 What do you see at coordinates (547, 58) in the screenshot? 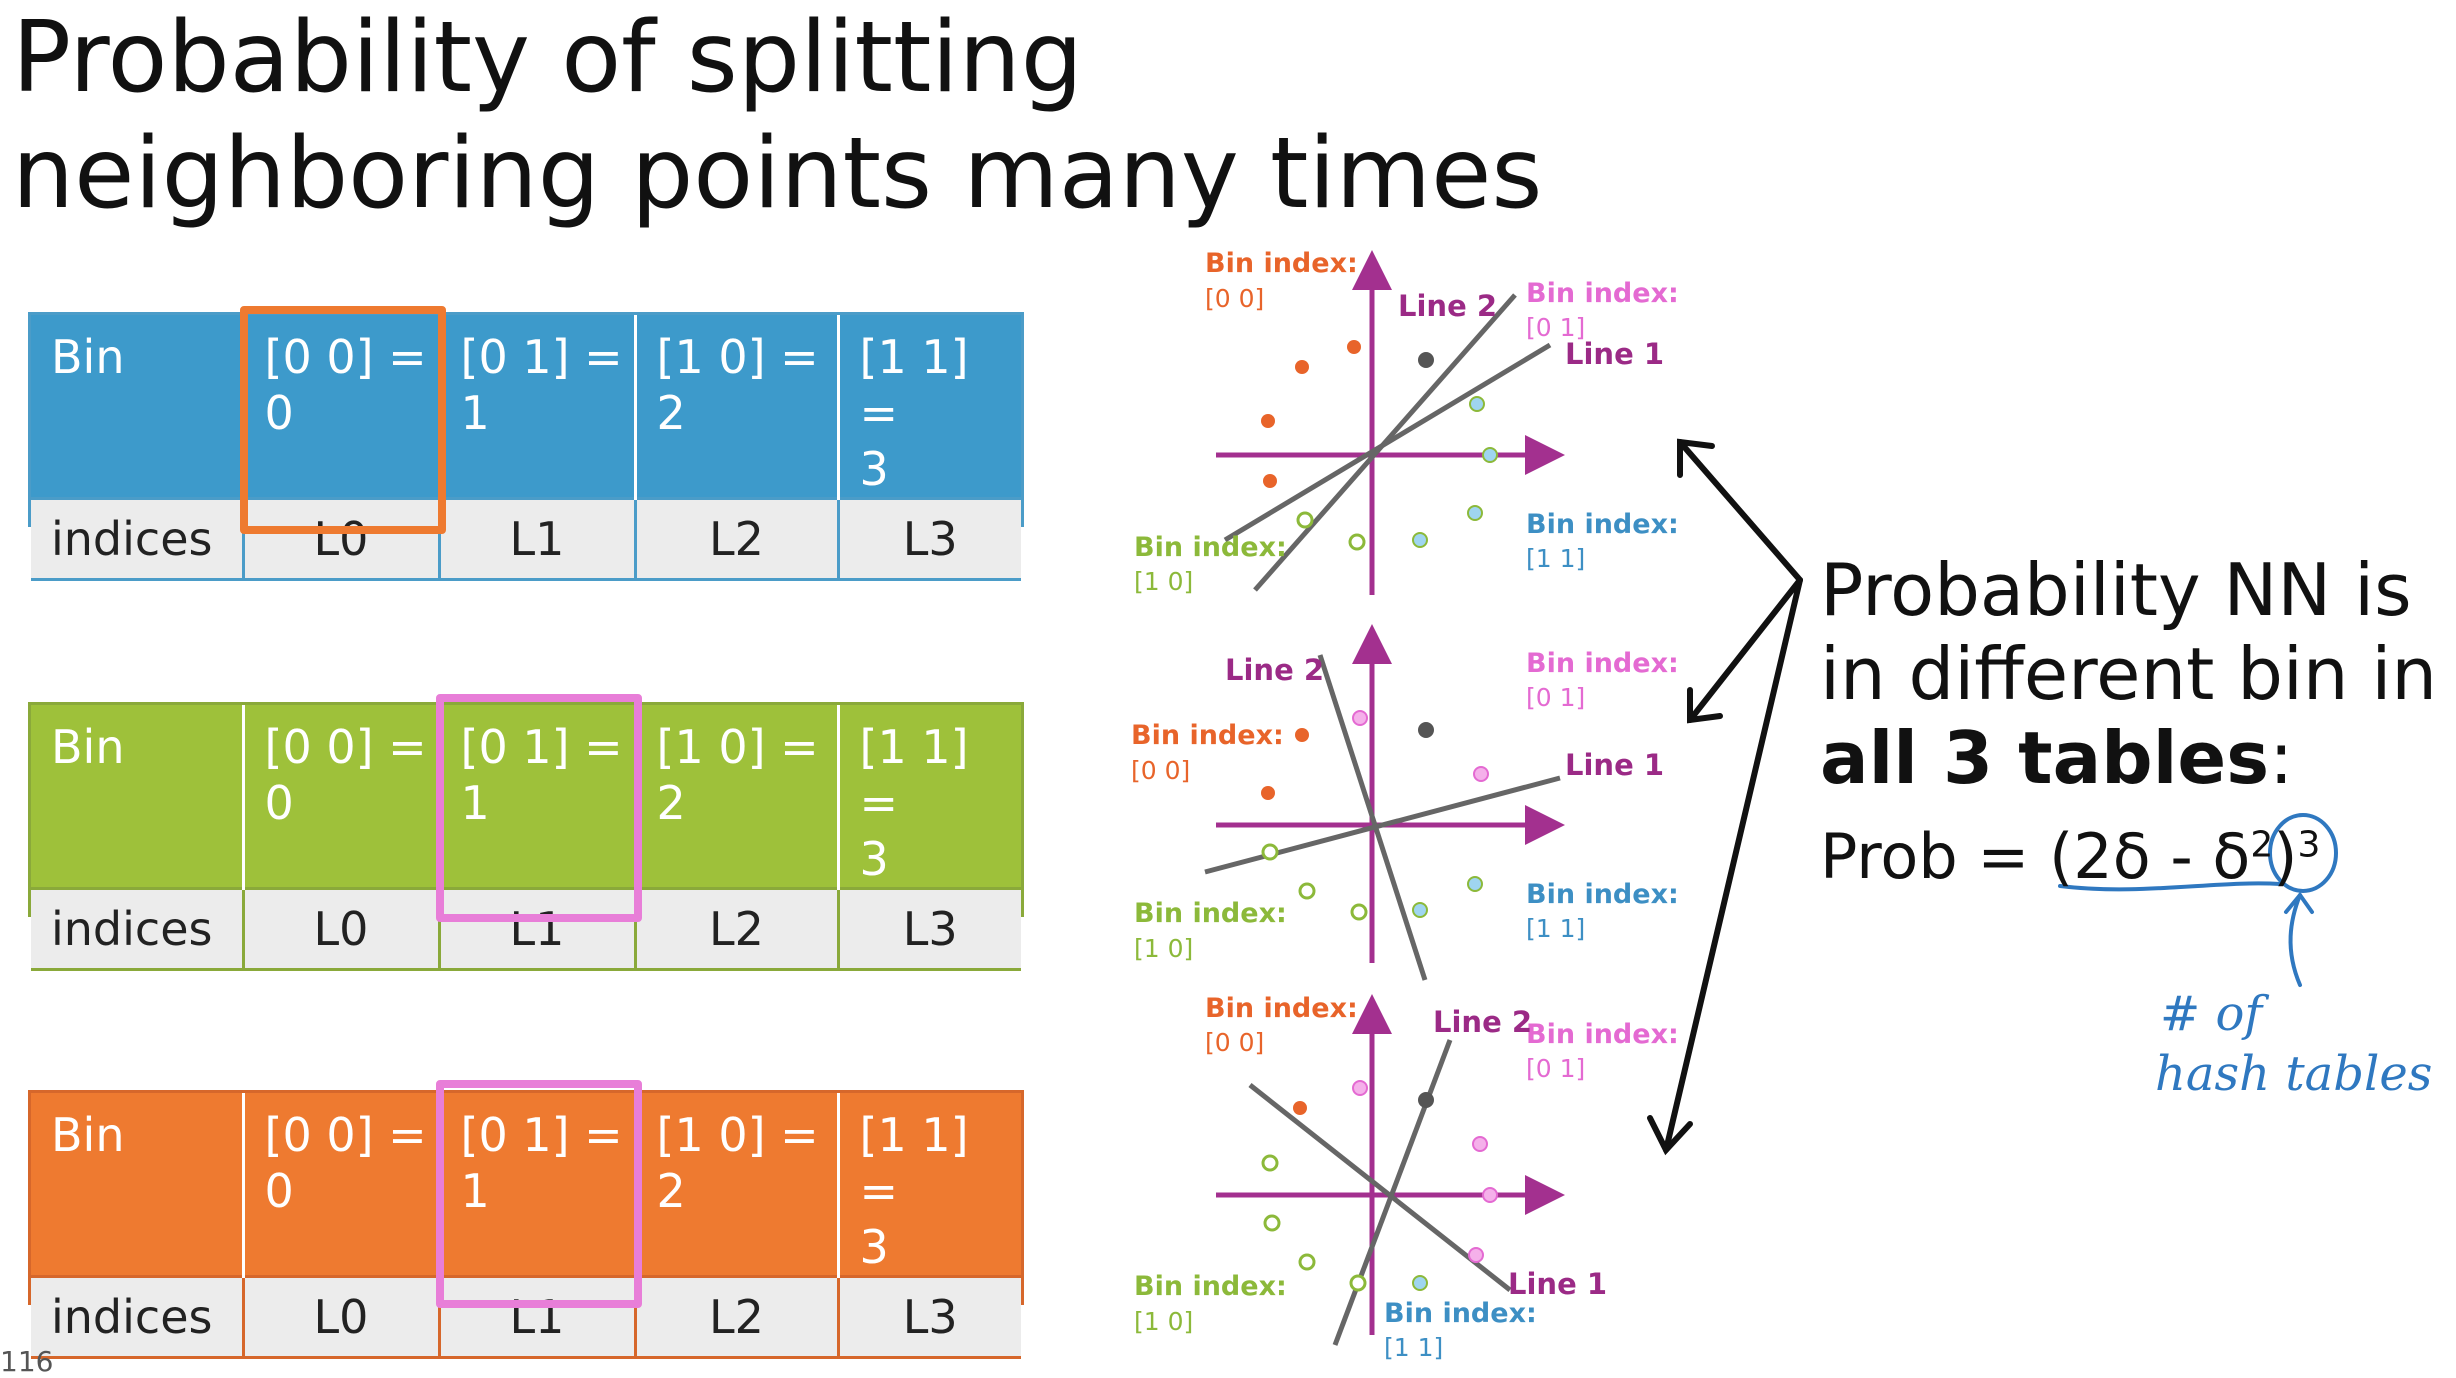
I see `title-line-1: Probability of splitting` at bounding box center [547, 58].